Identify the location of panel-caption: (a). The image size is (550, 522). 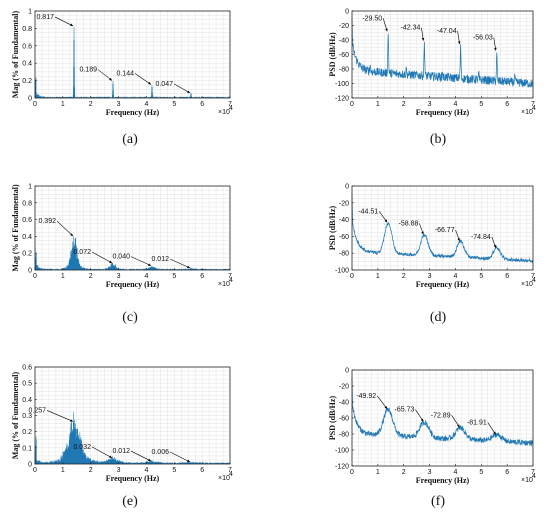
(130, 139).